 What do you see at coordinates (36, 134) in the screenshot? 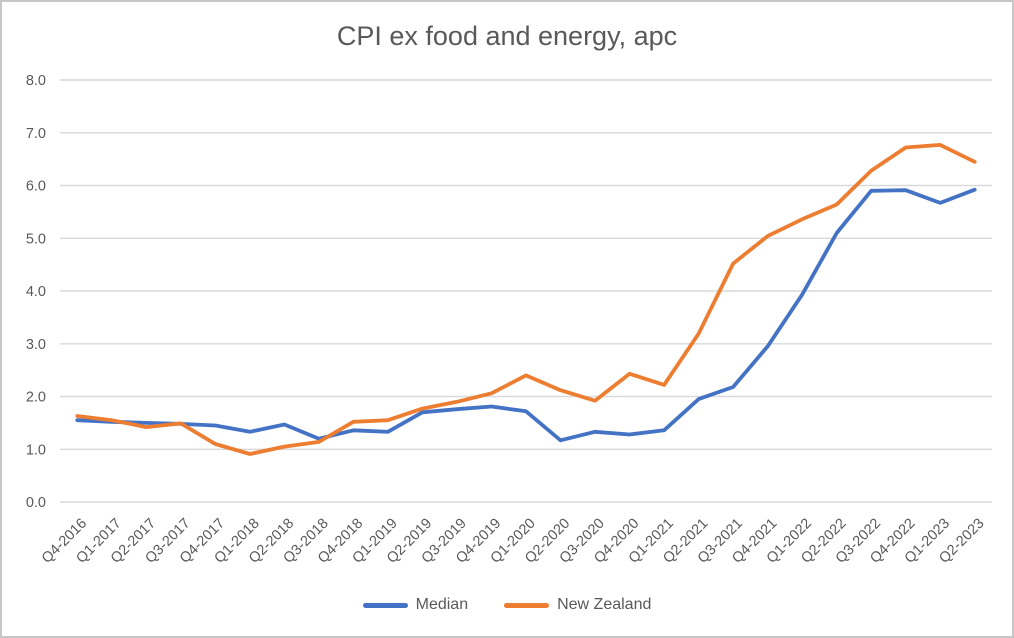
I see `y-axis-tick-label: 7.0` at bounding box center [36, 134].